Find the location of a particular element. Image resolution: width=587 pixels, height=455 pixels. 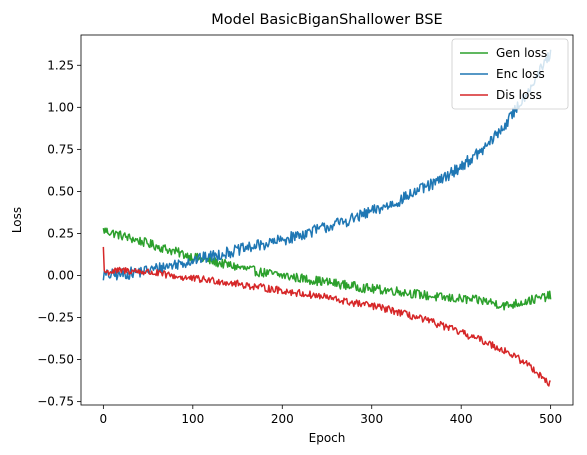

x-tick-label: 0 is located at coordinates (104, 419).